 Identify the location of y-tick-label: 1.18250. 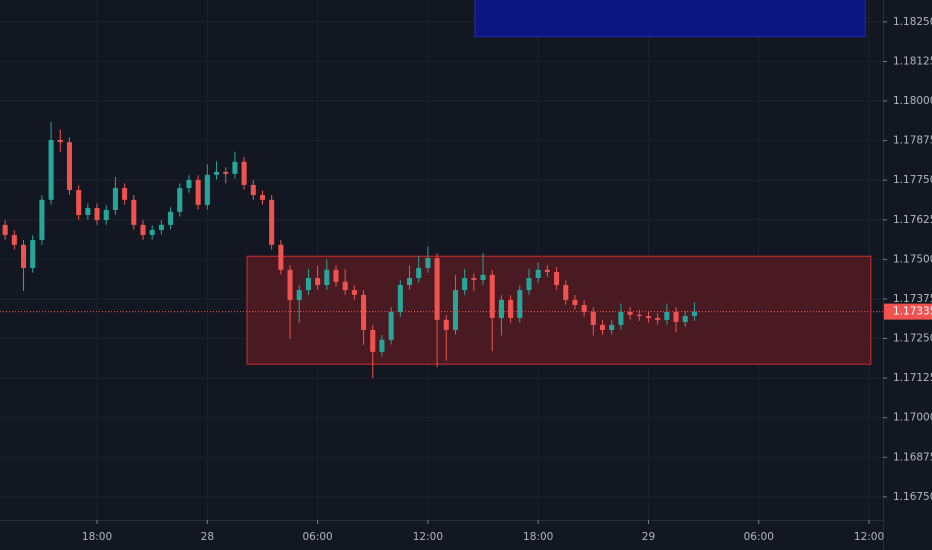
(912, 22).